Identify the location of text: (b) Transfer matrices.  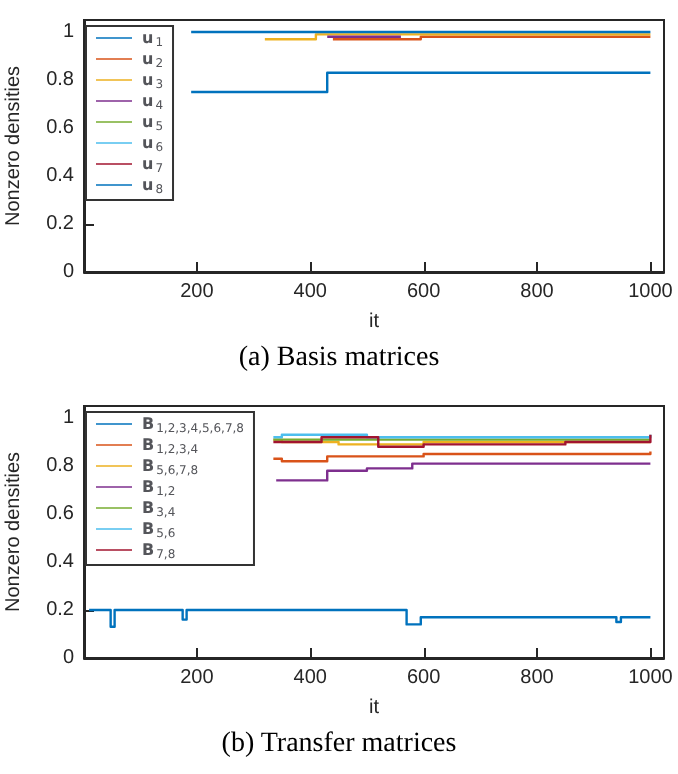
(339, 744).